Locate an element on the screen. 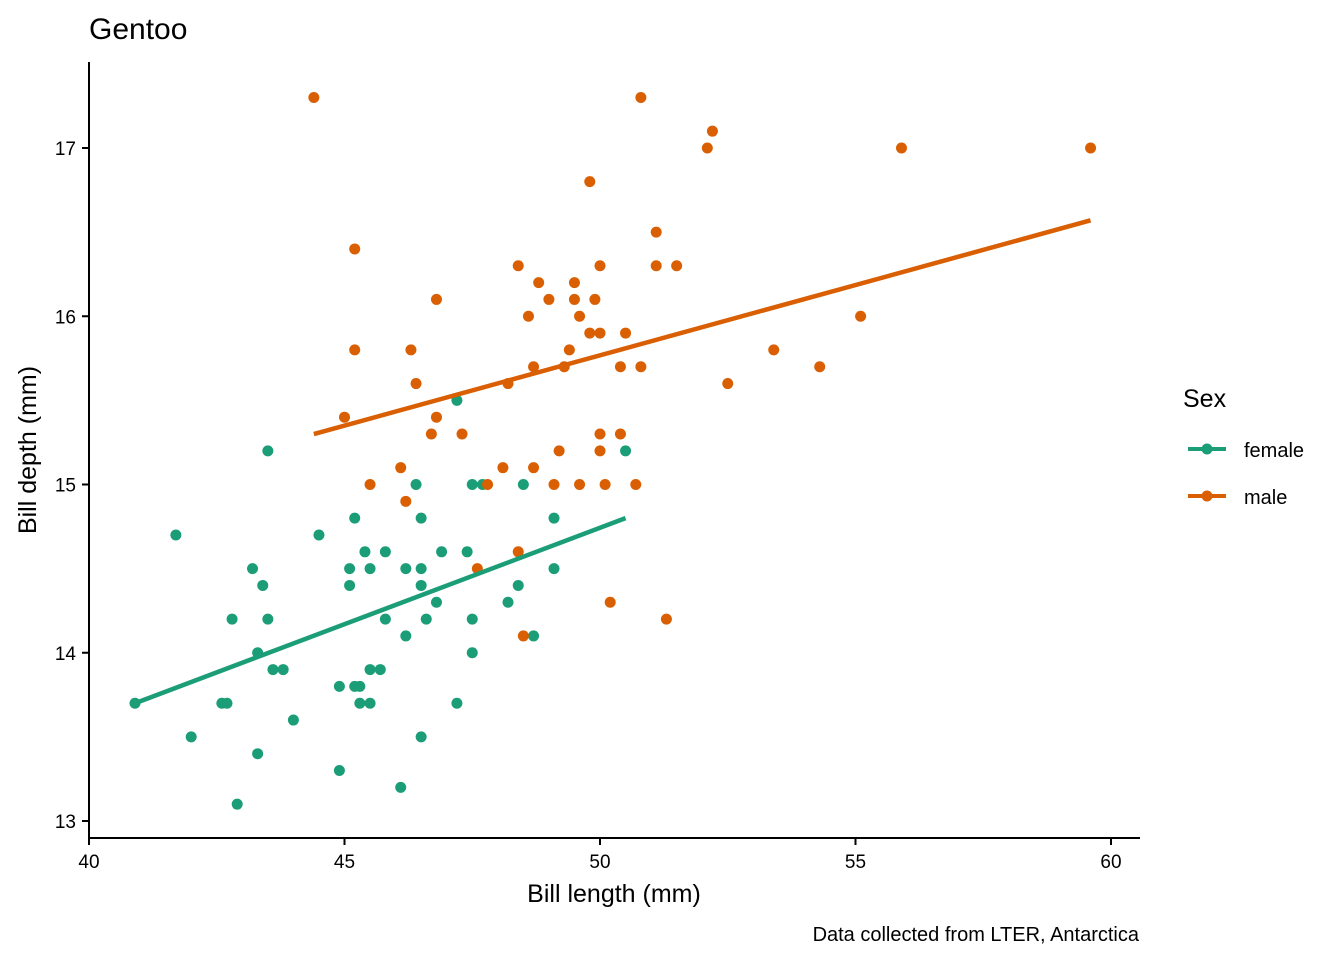 This screenshot has height=965, width=1344. legend-dot-female is located at coordinates (1207, 449).